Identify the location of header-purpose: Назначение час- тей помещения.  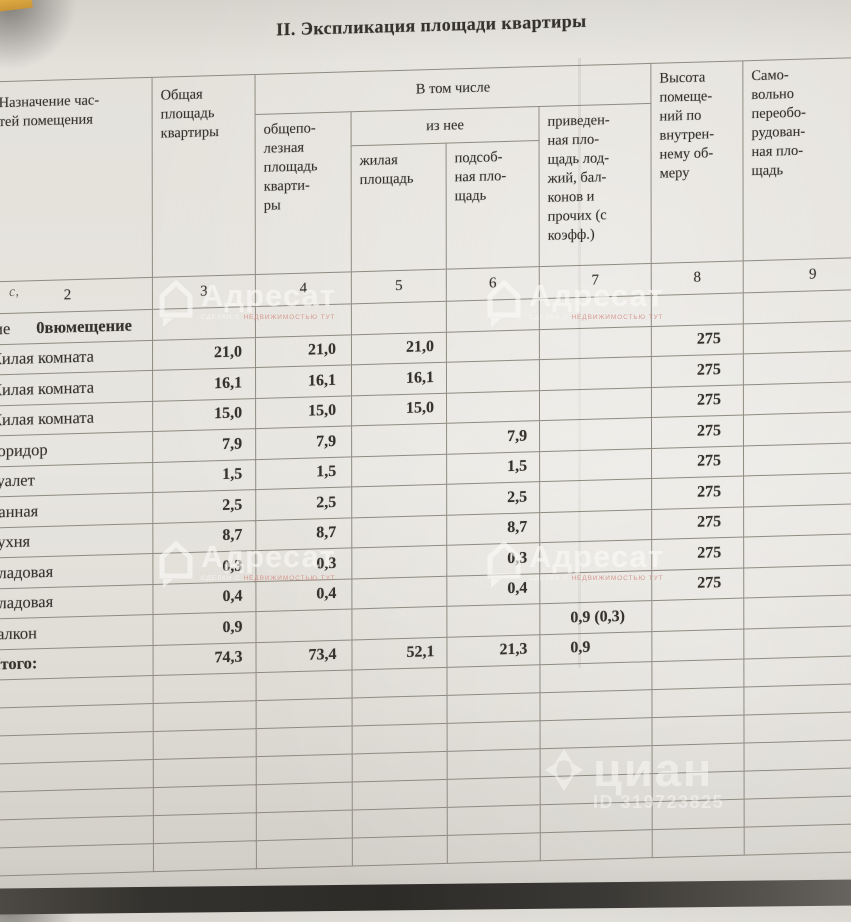
(76, 180).